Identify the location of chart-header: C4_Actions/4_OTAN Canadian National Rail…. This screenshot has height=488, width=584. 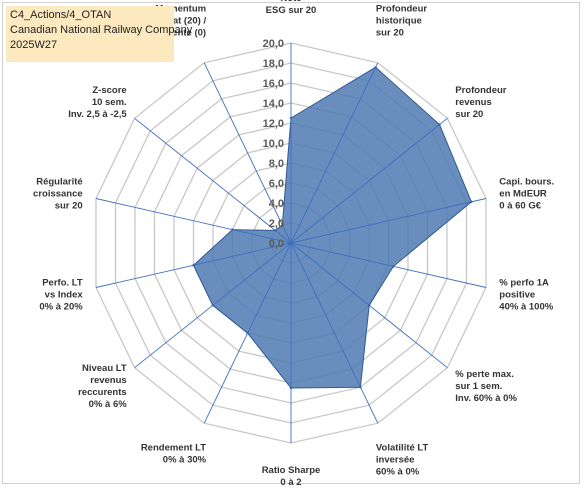
(99, 34).